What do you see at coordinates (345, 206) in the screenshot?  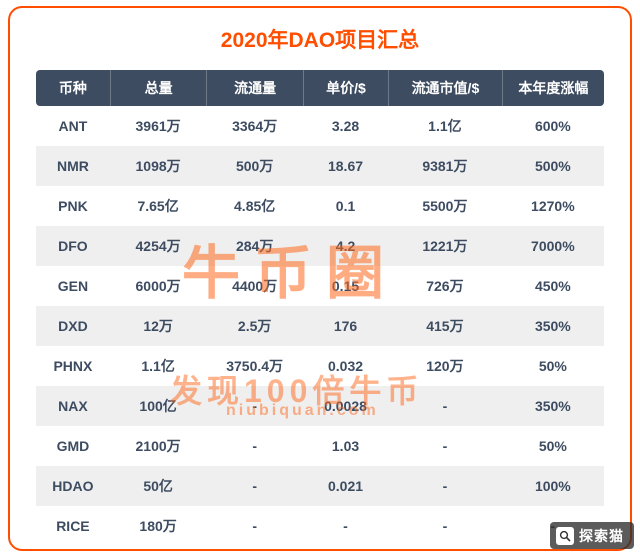 I see `cell-value: 0.1` at bounding box center [345, 206].